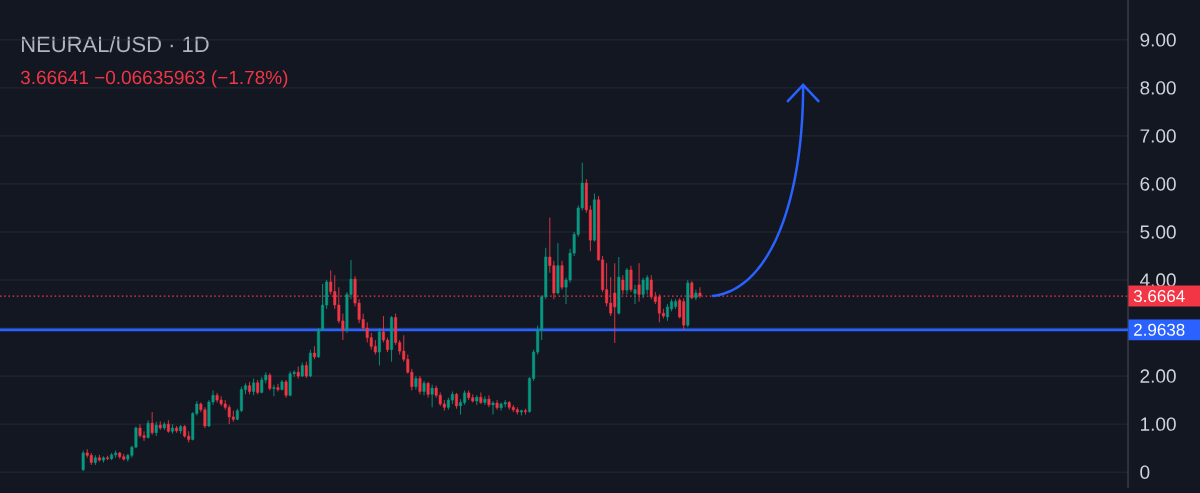 This screenshot has height=493, width=1200. Describe the element at coordinates (1158, 136) in the screenshot. I see `y-tick-label: 7.00` at that location.